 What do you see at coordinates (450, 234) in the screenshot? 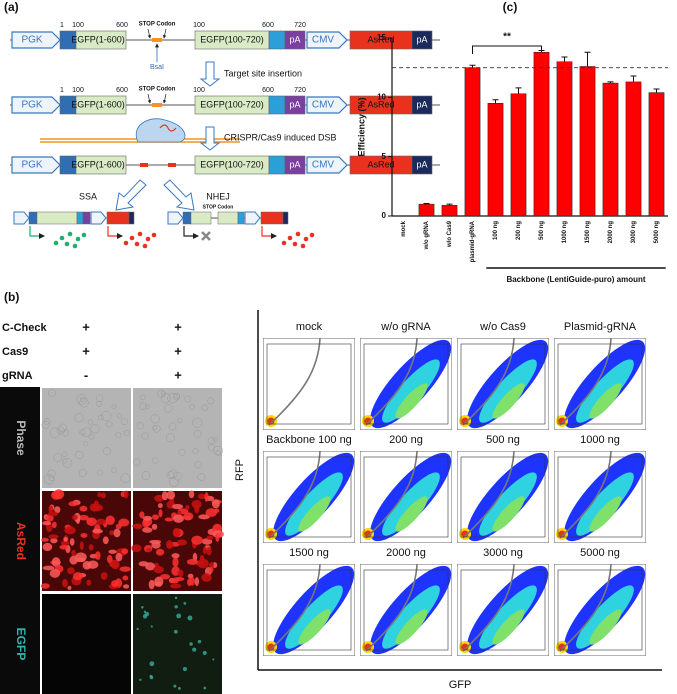
I see `x-tick-label: w/o Cas9` at bounding box center [450, 234].